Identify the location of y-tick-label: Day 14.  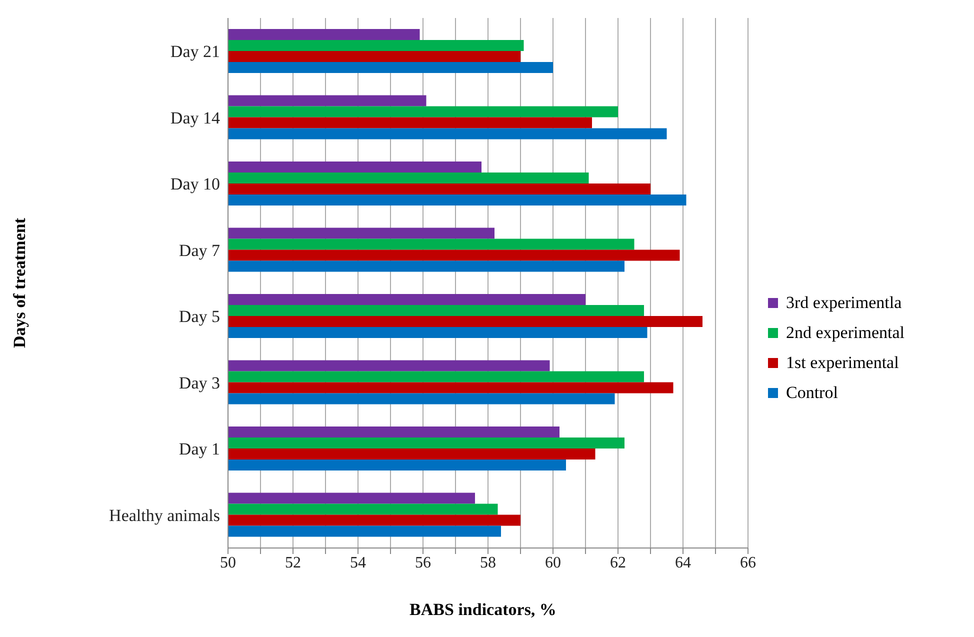
(195, 118).